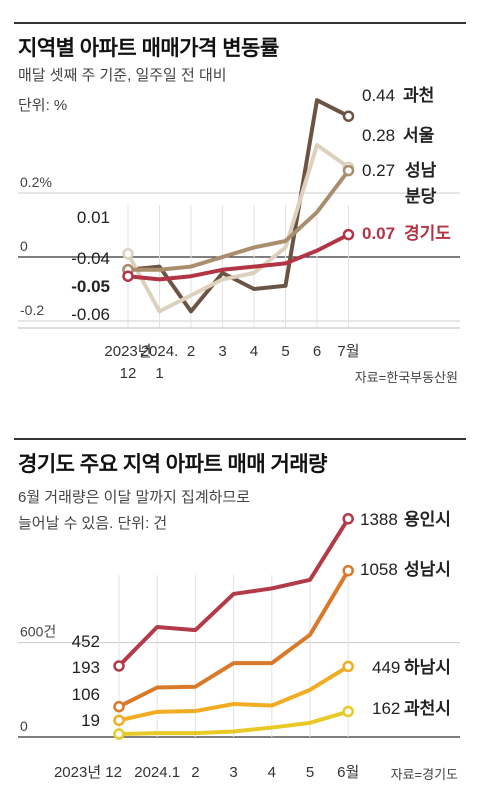 Image resolution: width=480 pixels, height=799 pixels. I want to click on chart2-source: 자료=경기도, so click(424, 774).